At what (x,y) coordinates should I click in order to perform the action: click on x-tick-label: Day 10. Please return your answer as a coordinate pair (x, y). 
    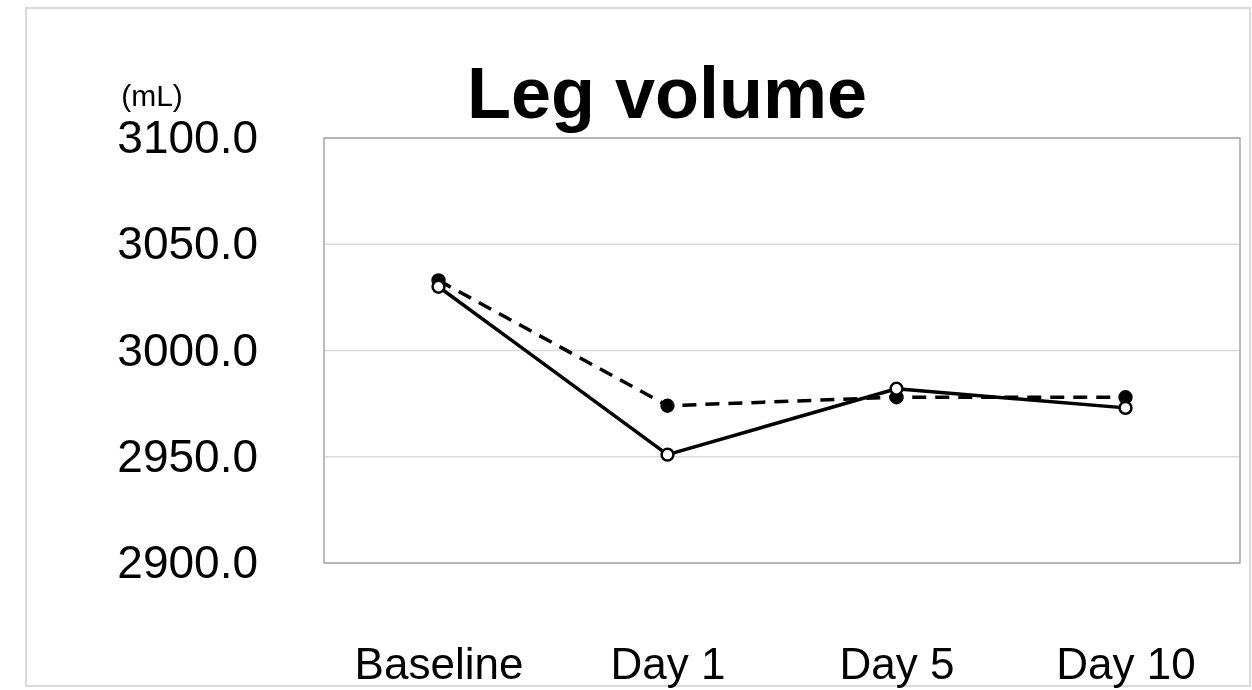
    Looking at the image, I should click on (1126, 664).